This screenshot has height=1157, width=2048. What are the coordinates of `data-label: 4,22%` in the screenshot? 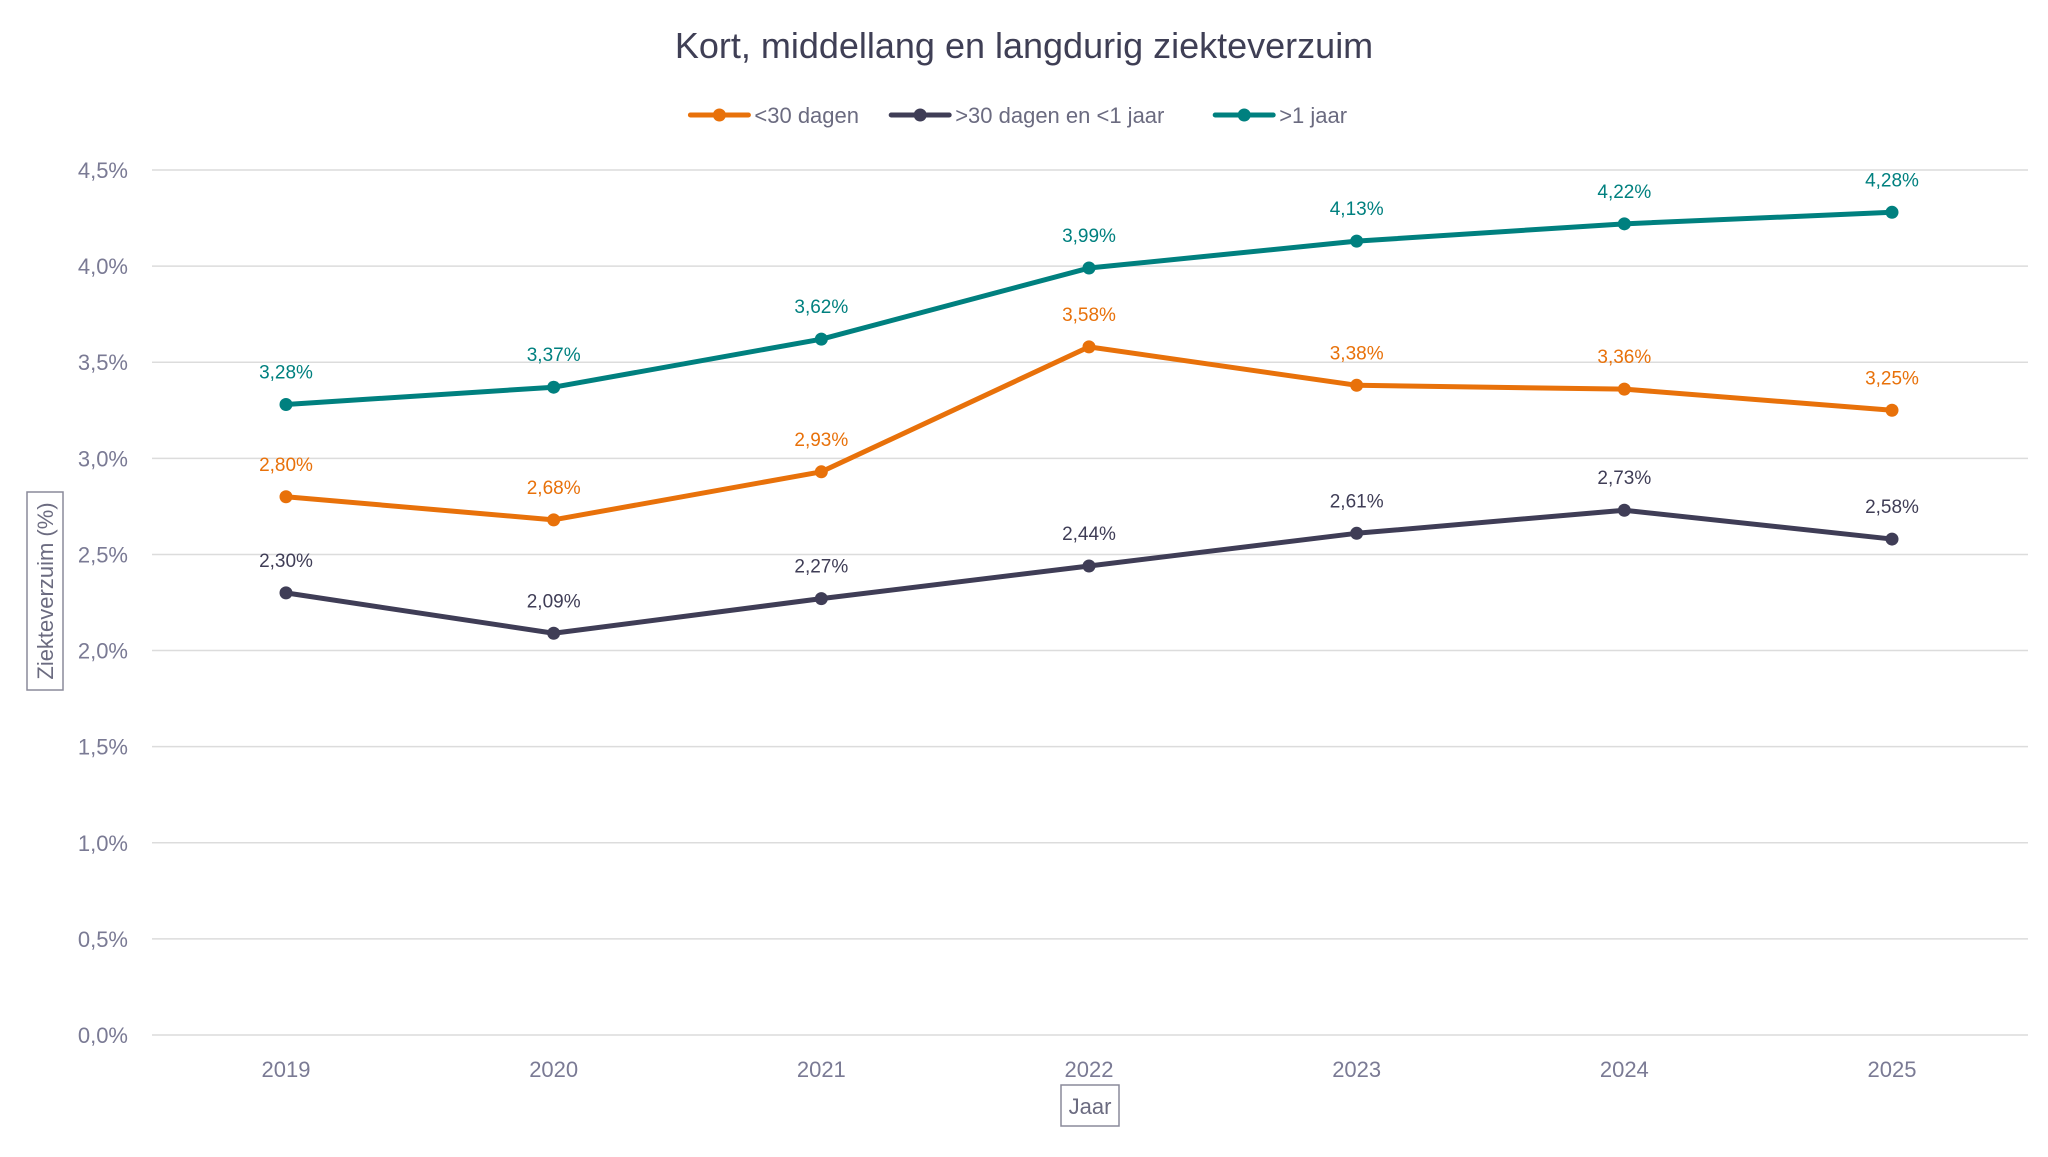 It's located at (1624, 192).